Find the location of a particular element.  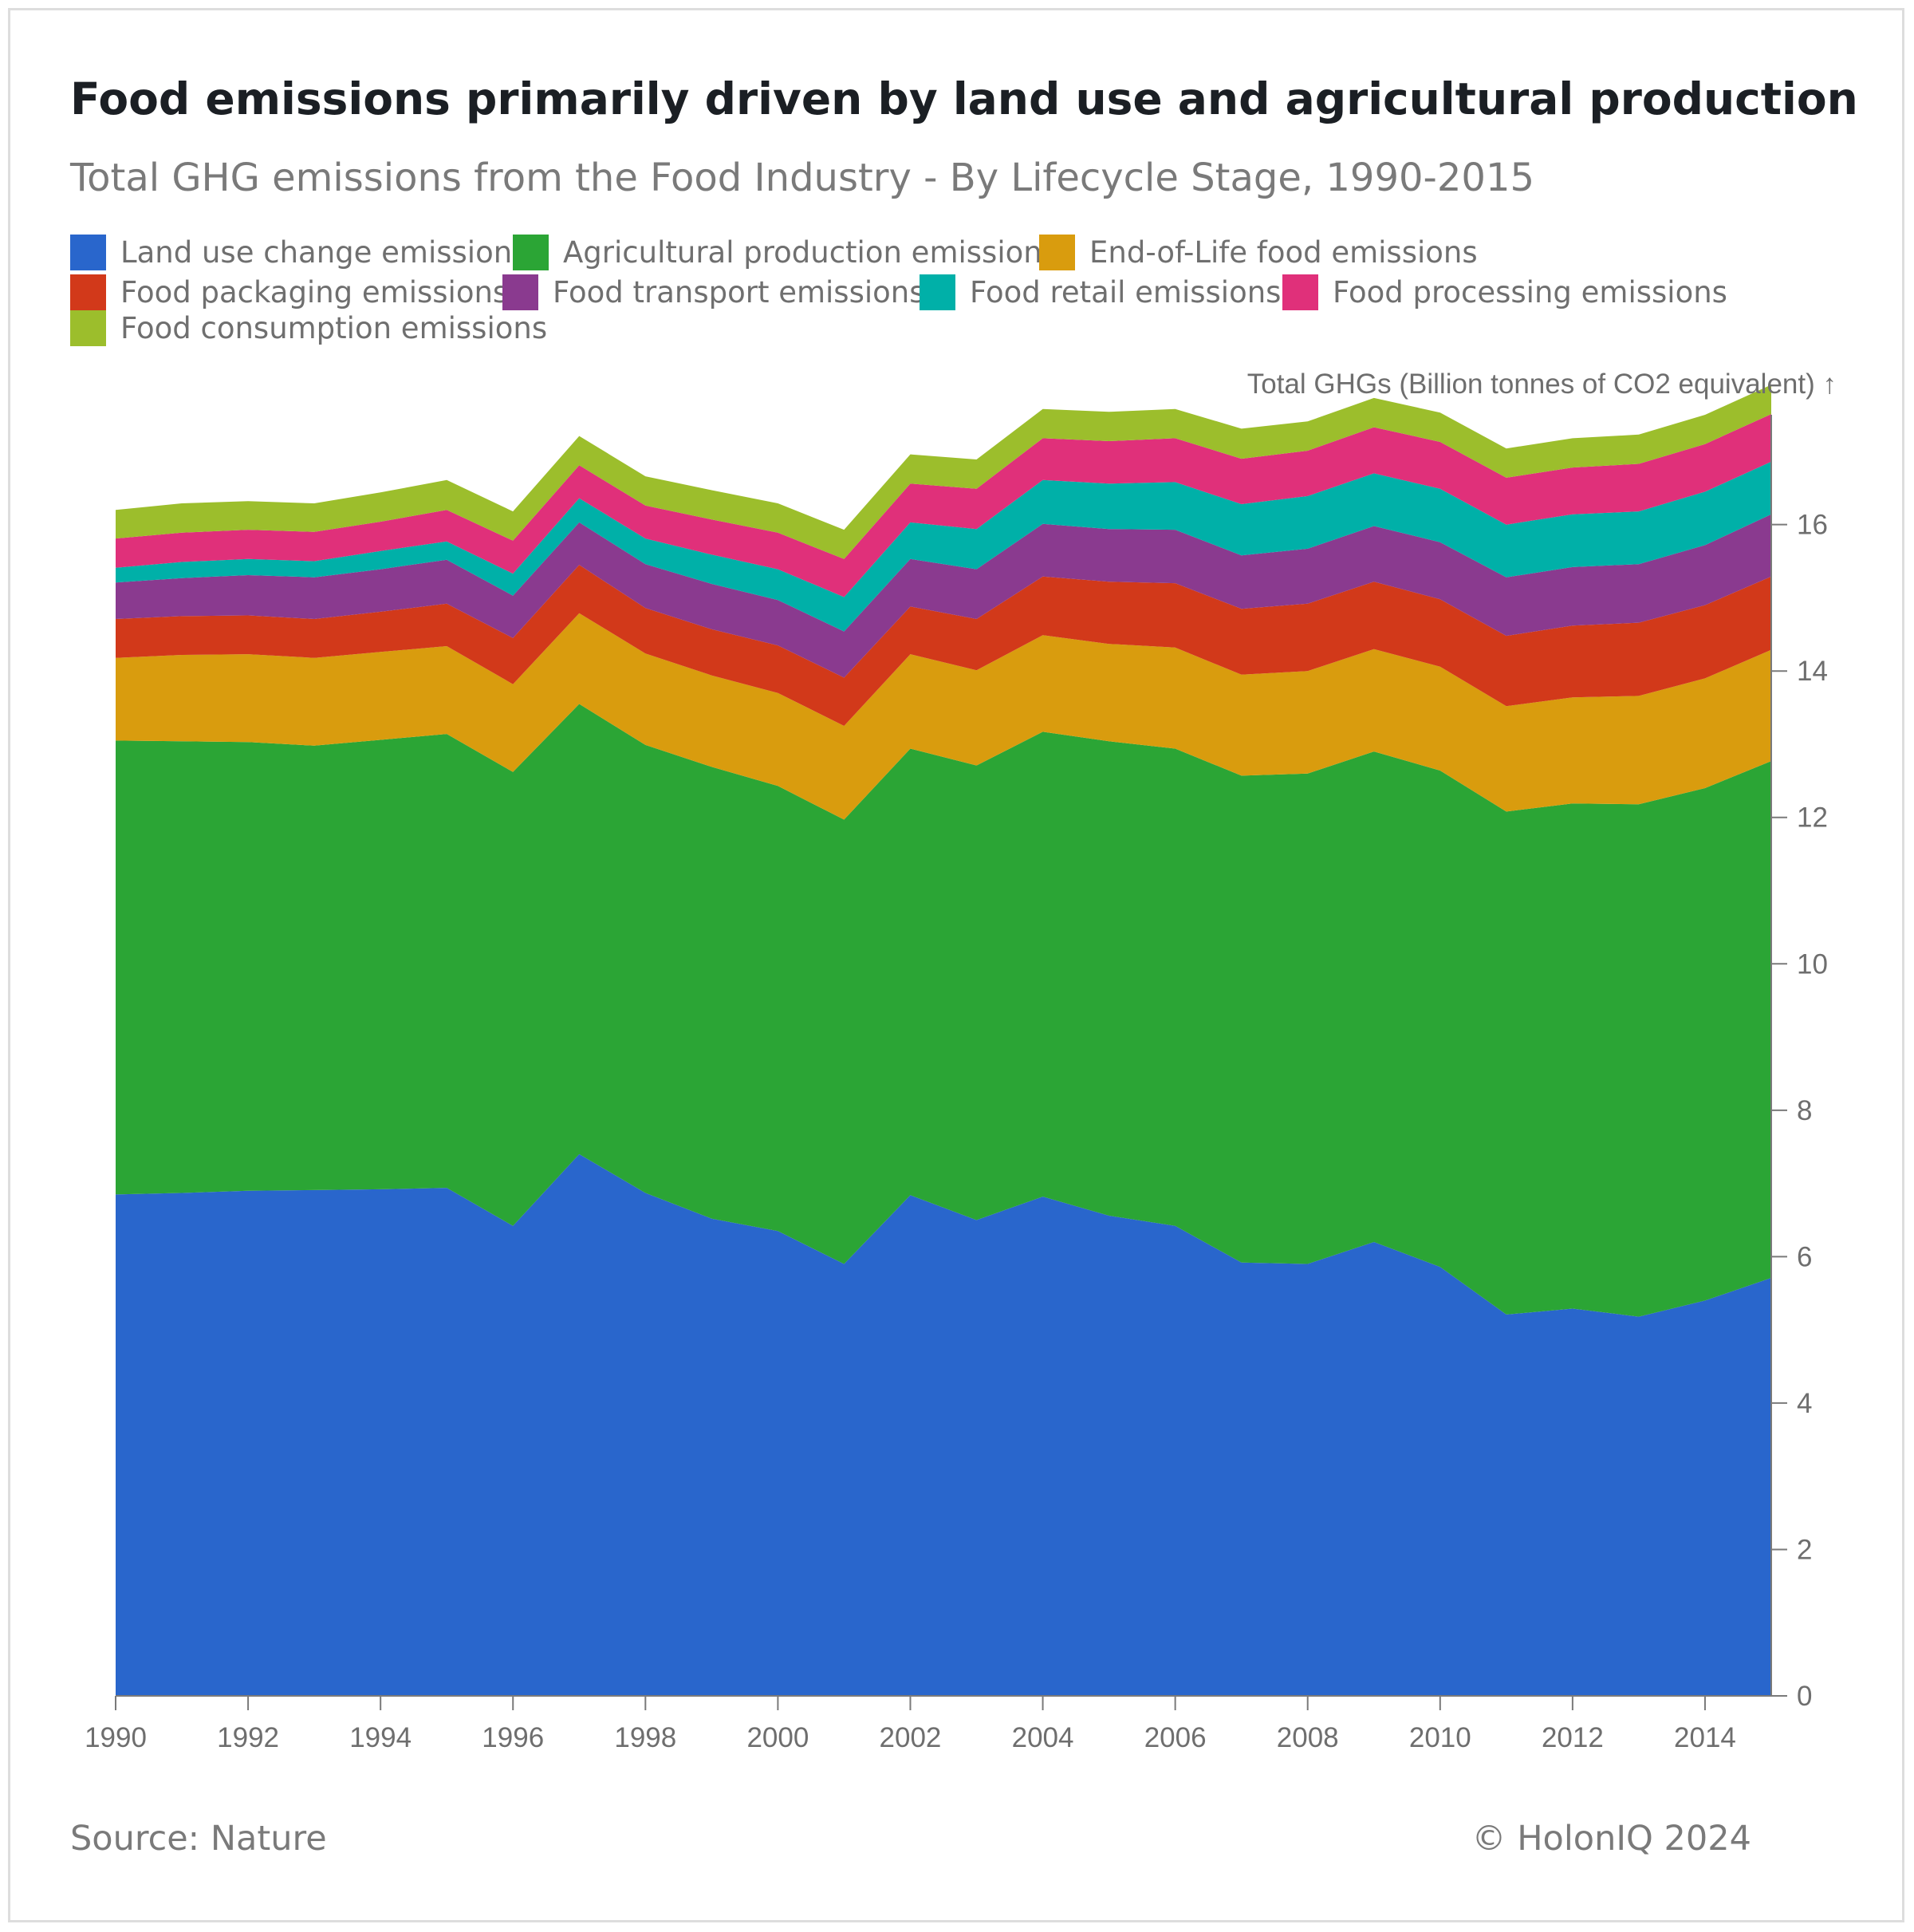

x-tick-label: 2006 is located at coordinates (1176, 1738).